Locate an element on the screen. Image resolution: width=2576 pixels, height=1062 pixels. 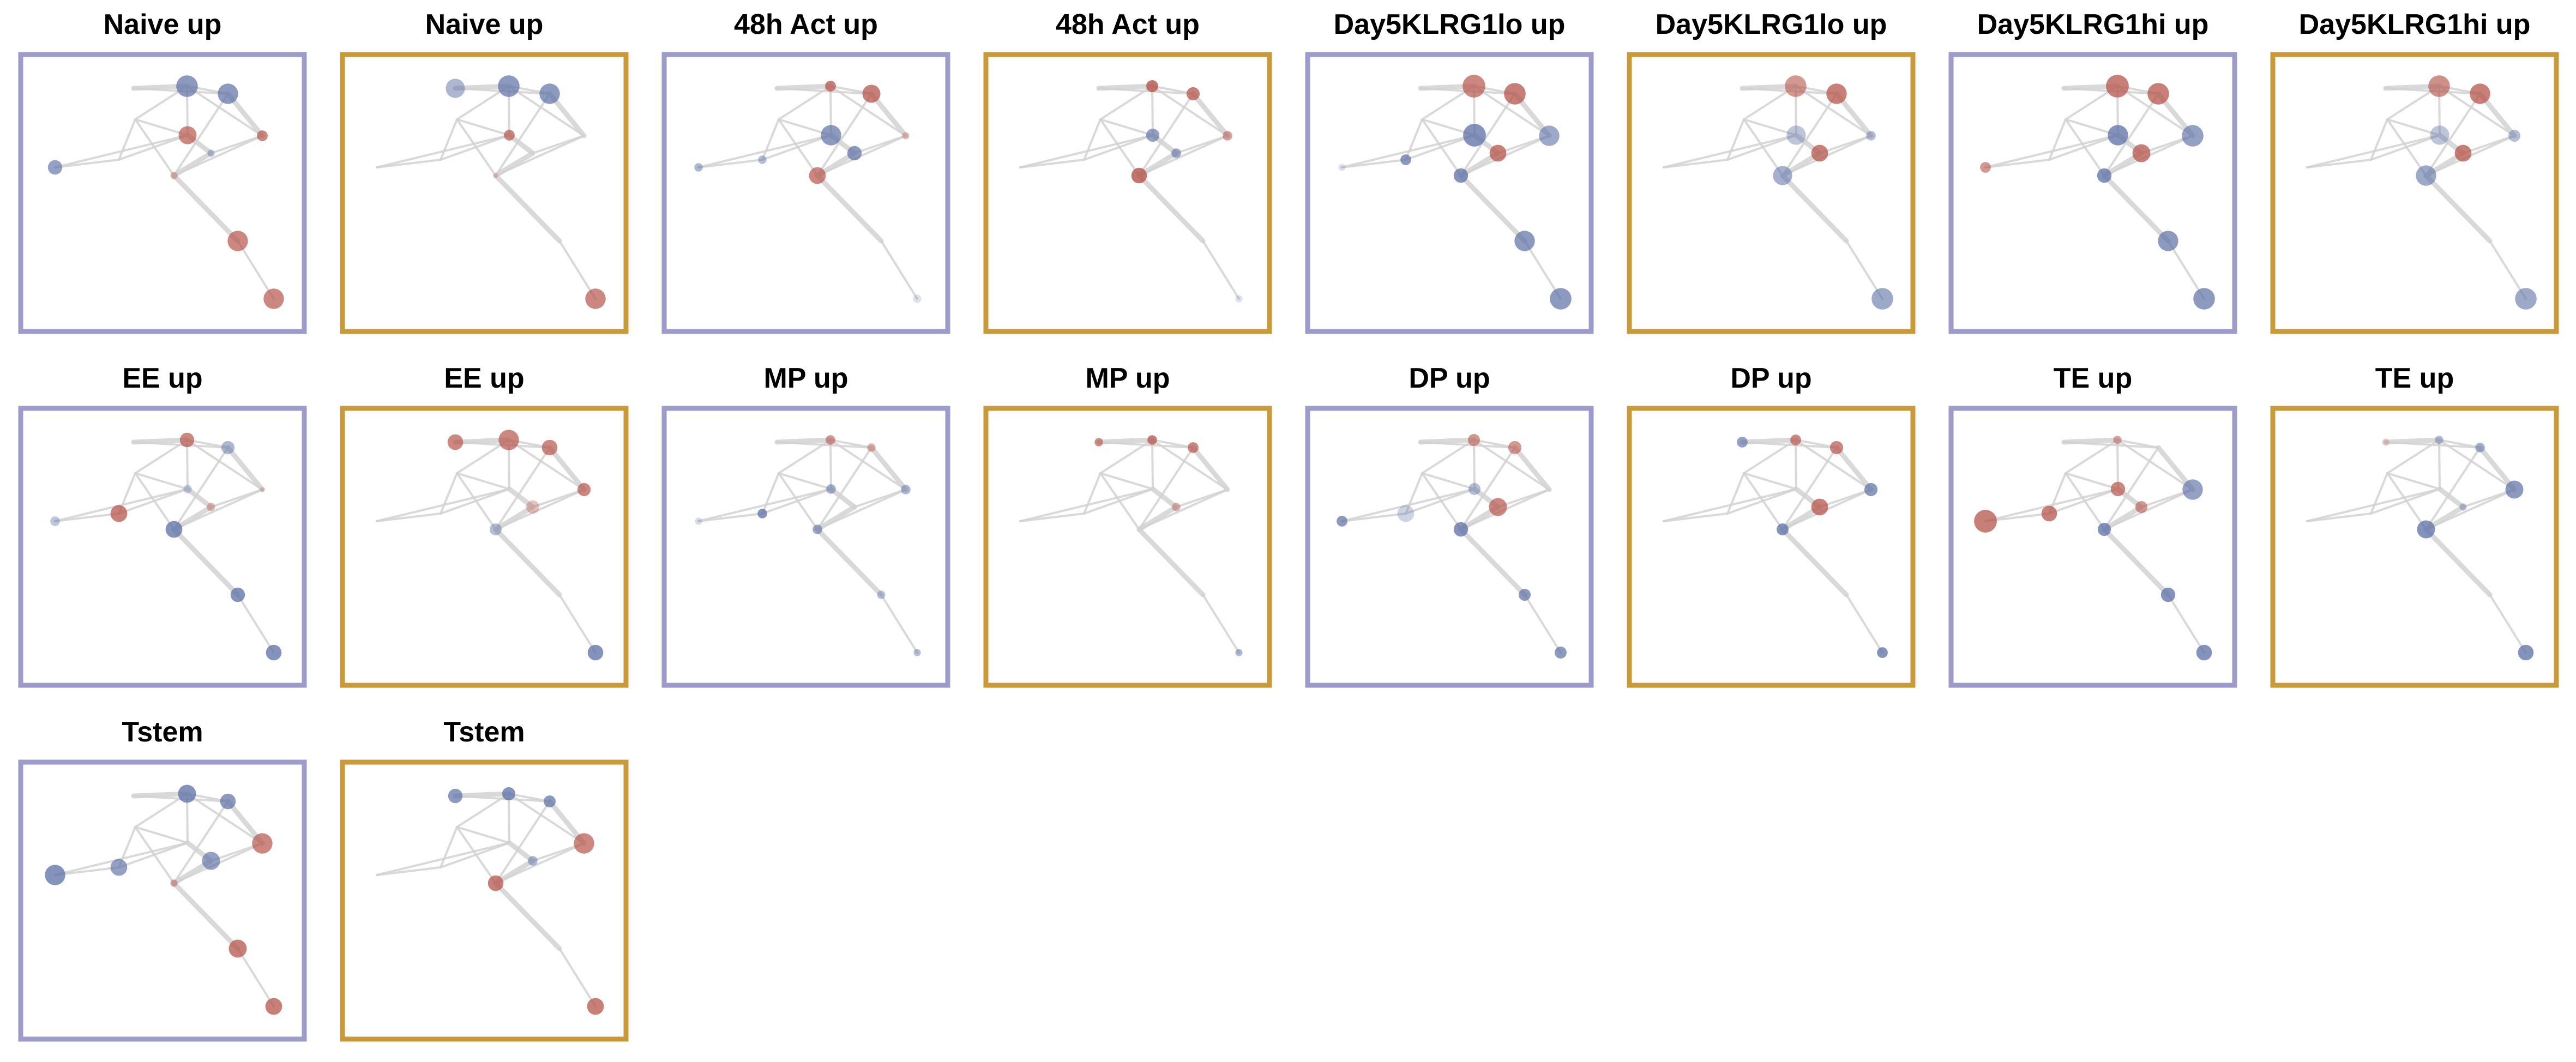
panel-12: MP up is located at coordinates (1127, 525).